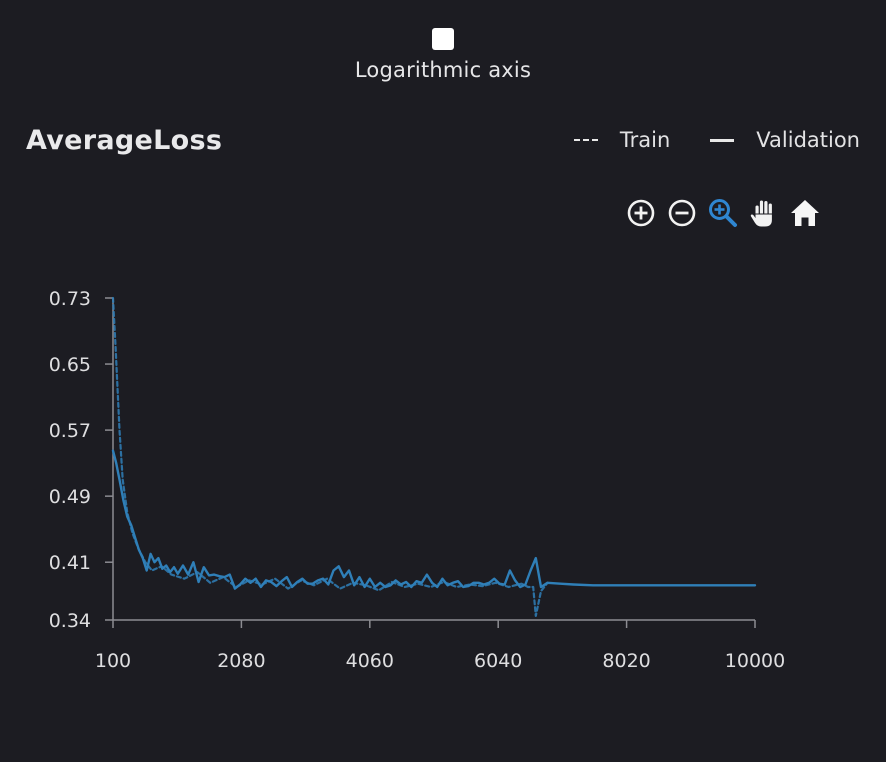 The height and width of the screenshot is (762, 886). I want to click on x-tick-label: 4060, so click(370, 661).